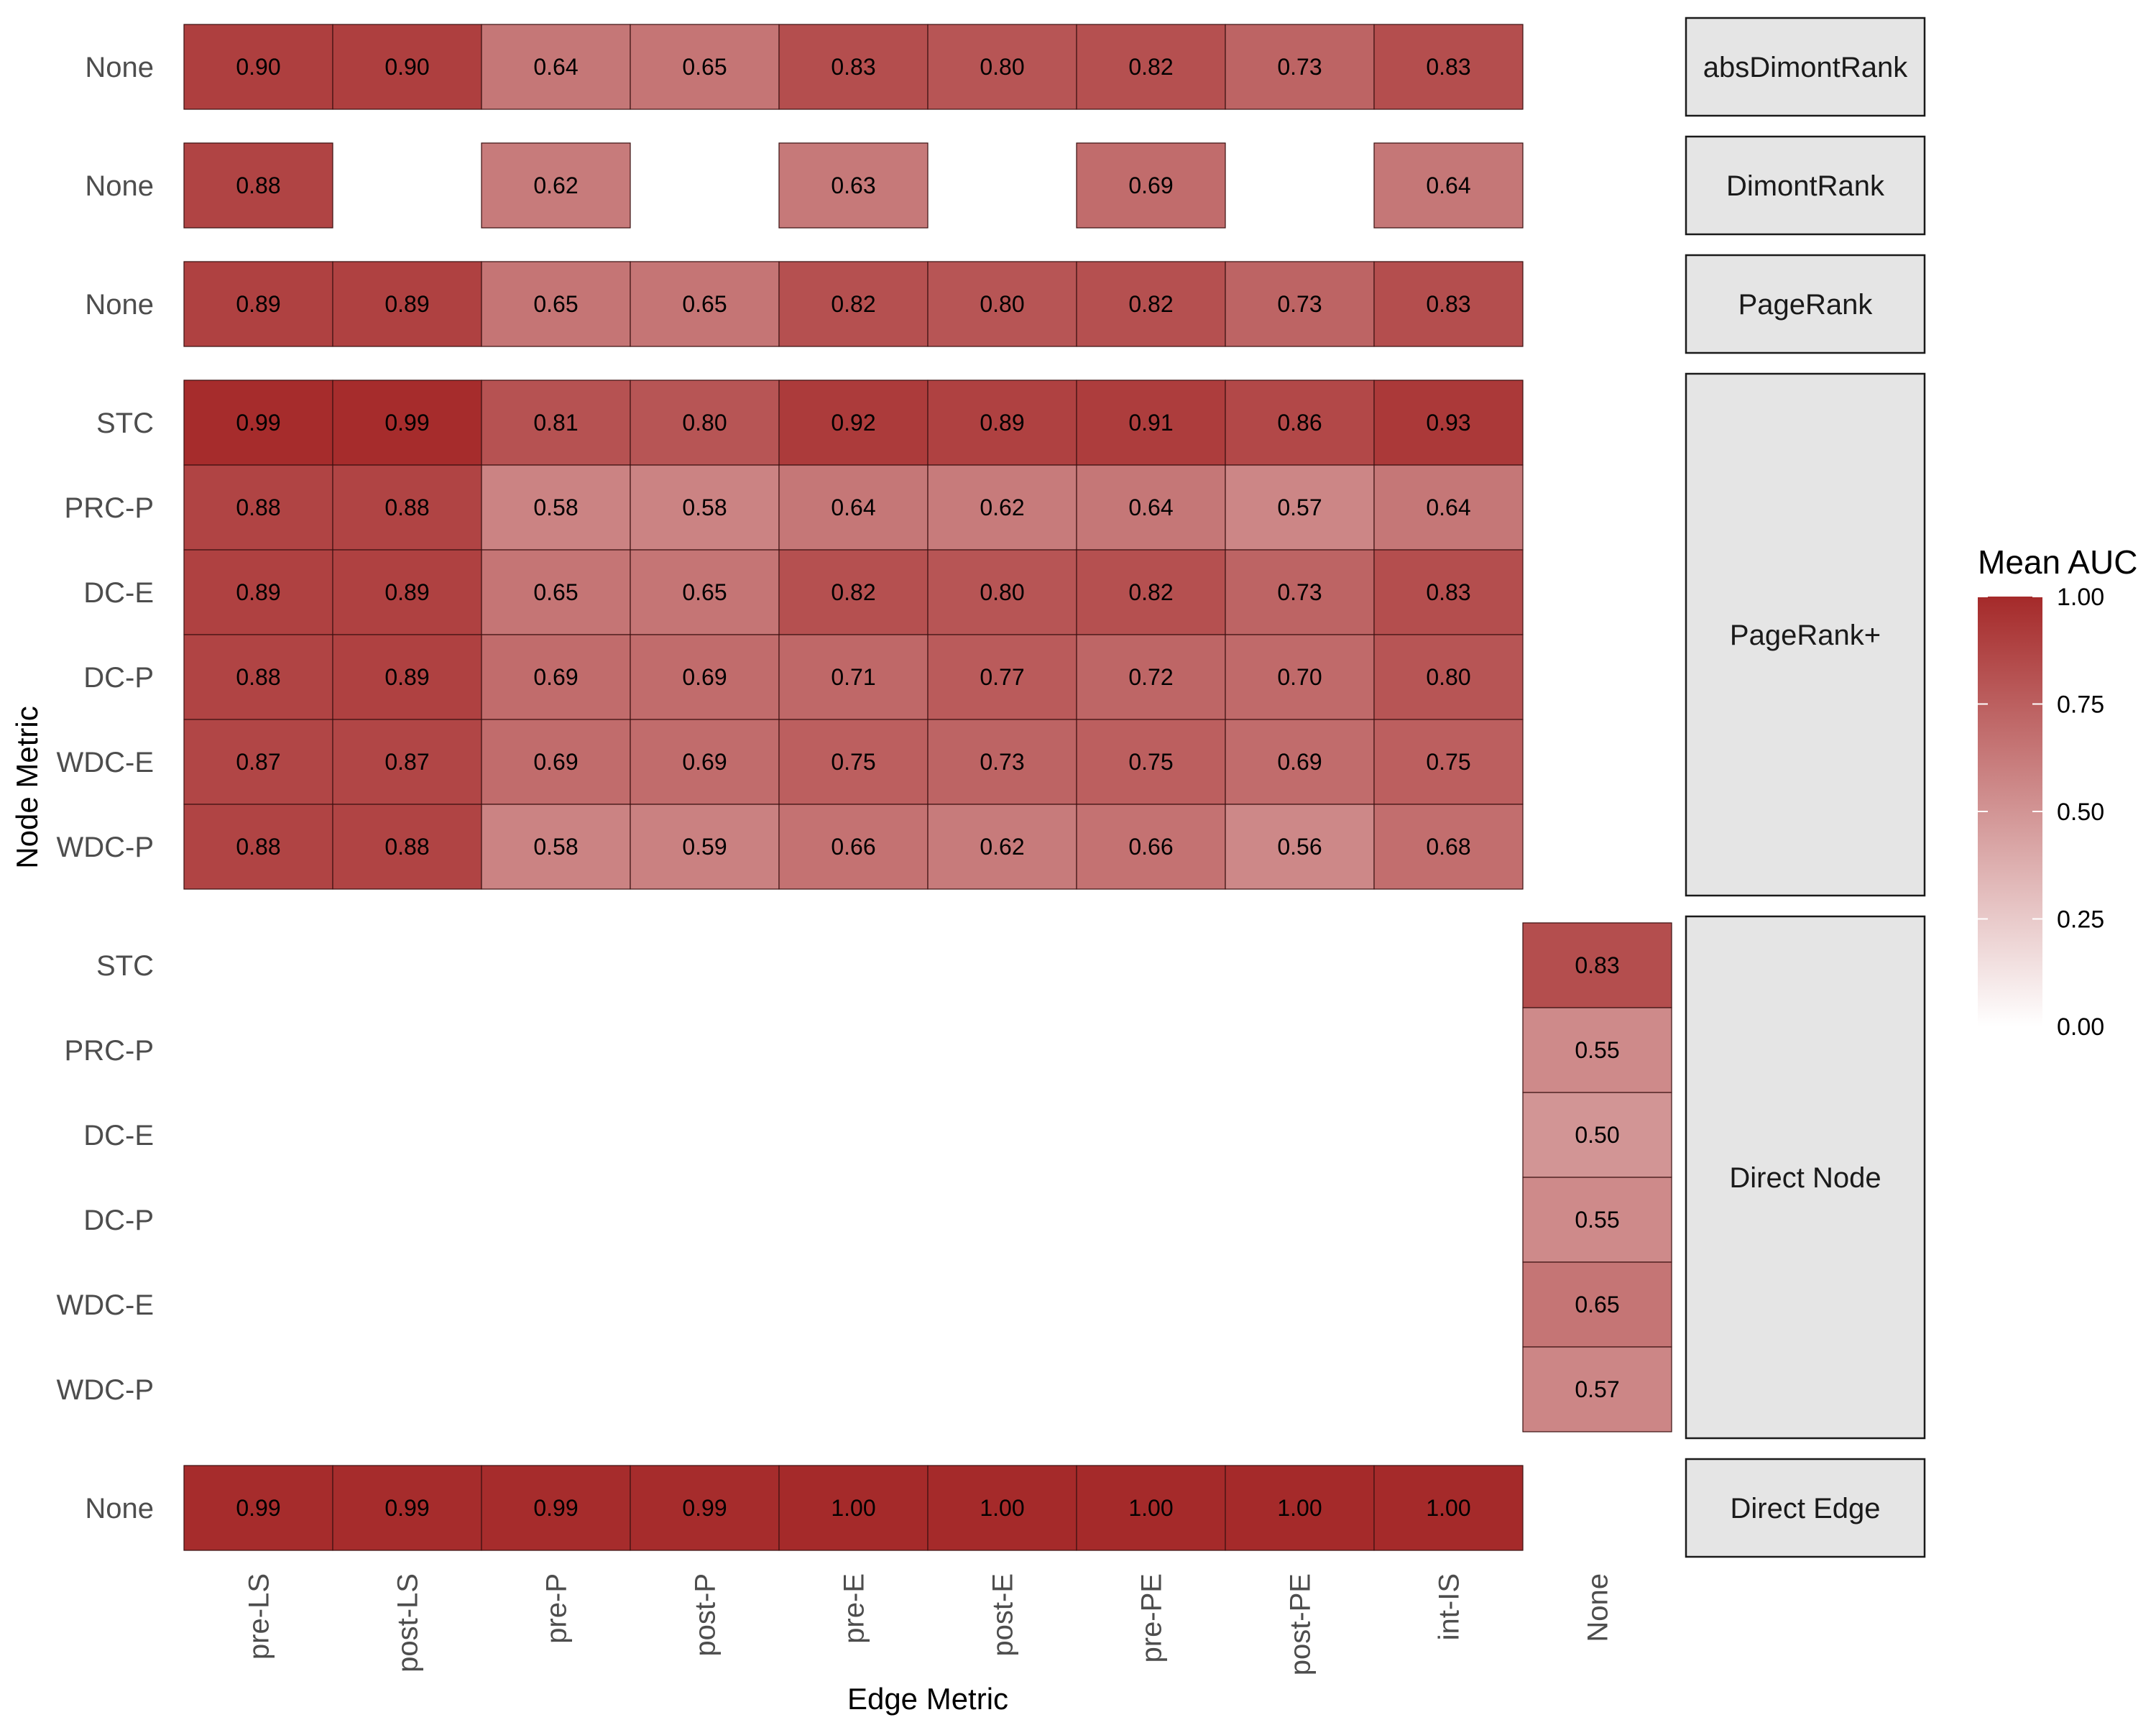  What do you see at coordinates (2080, 812) in the screenshot?
I see `legend-tick-label: 0.50` at bounding box center [2080, 812].